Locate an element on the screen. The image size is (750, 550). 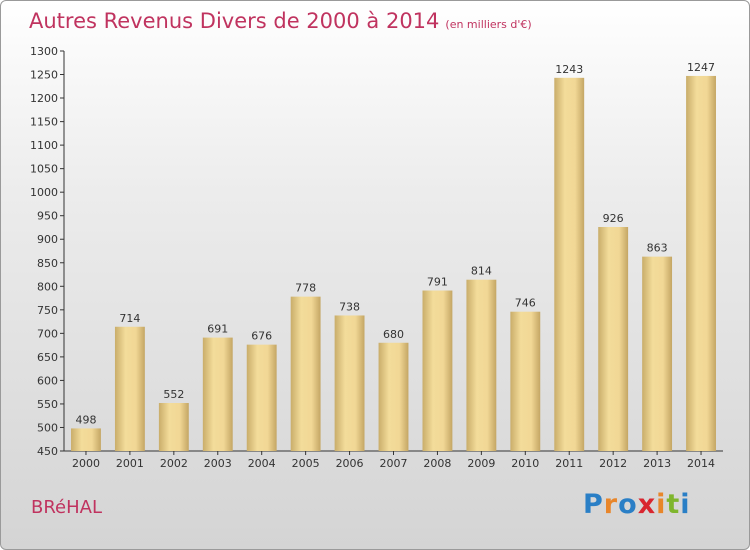
x-tick-label: 2013 is located at coordinates (657, 463).